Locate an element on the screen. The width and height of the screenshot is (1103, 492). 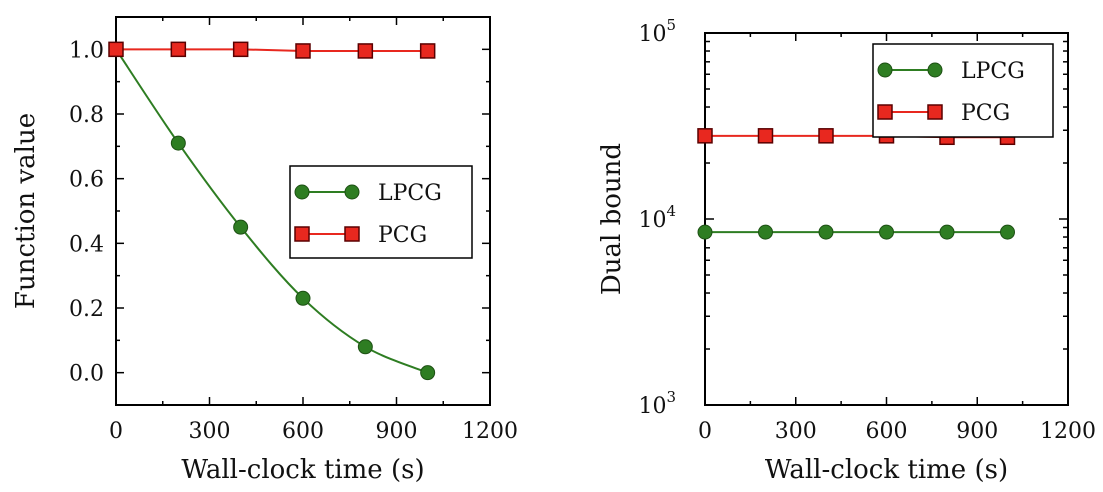
y-tick-label: 0.0 is located at coordinates (86, 374).